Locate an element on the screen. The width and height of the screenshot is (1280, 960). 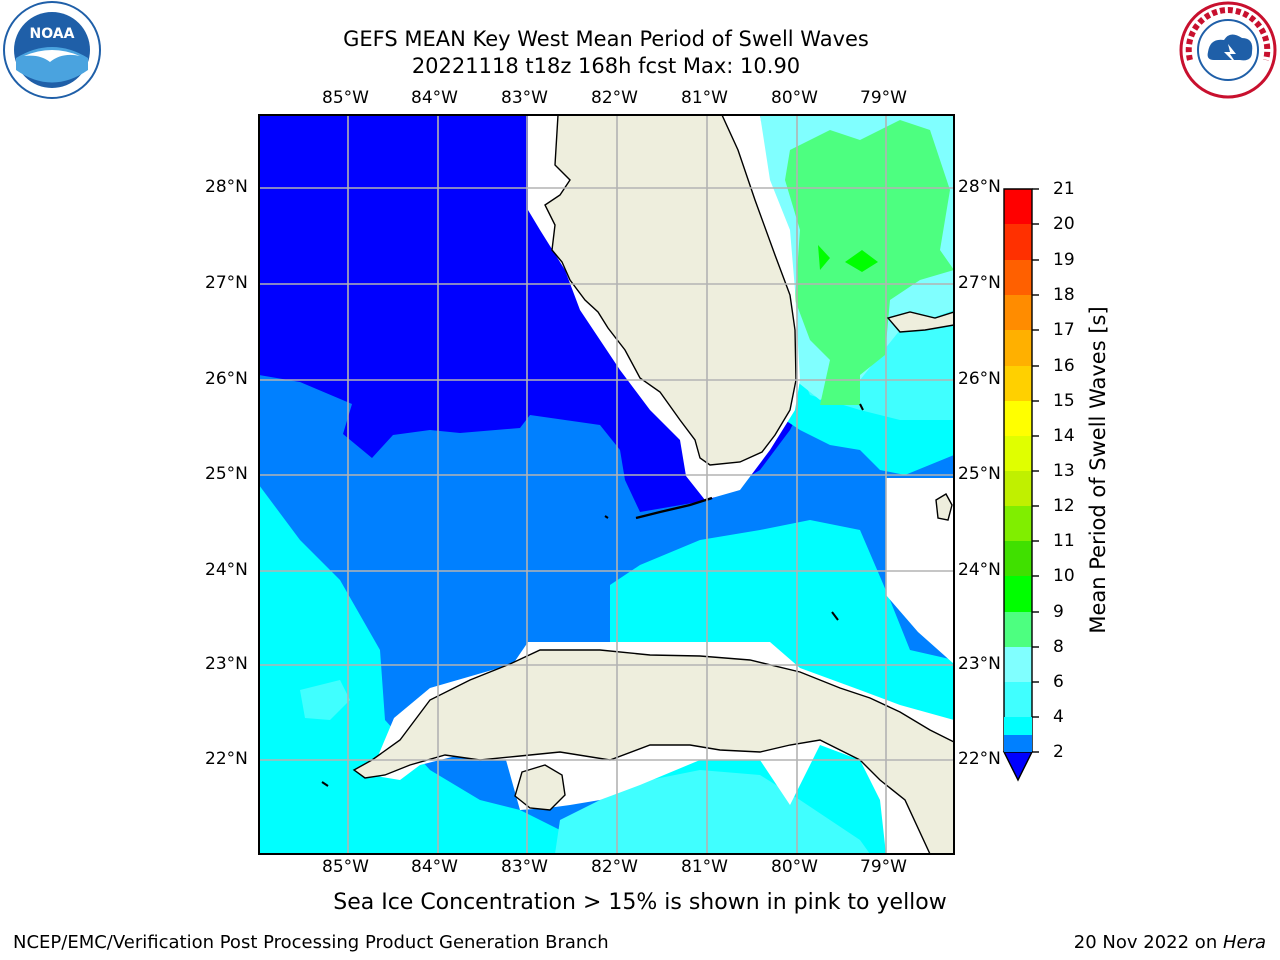
colorbar-tick-label: 4 is located at coordinates (1058, 717).